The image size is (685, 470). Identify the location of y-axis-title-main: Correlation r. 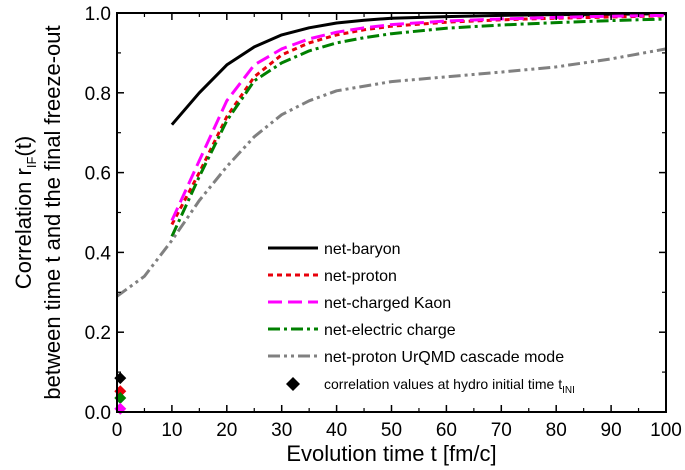
(23, 228).